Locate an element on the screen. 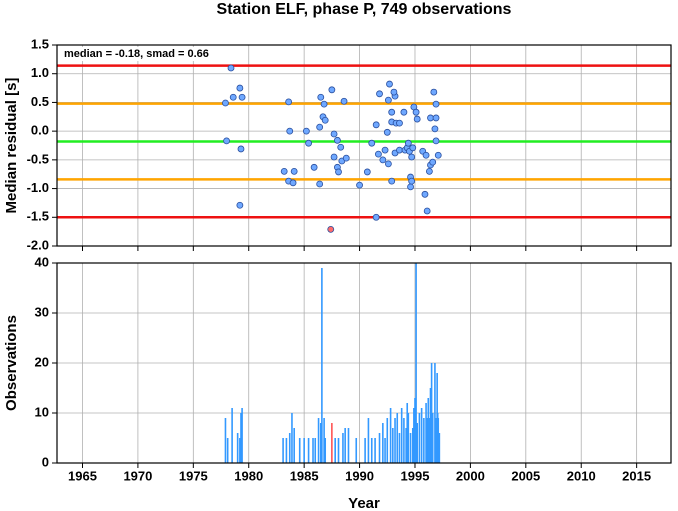 This screenshot has width=678, height=511. y-tick-label: 40 is located at coordinates (42, 261).